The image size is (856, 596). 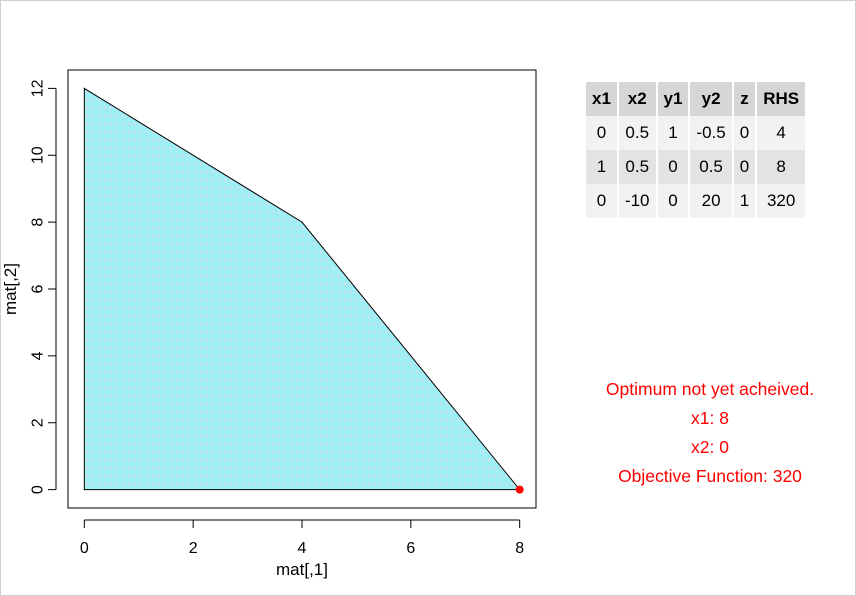 What do you see at coordinates (711, 99) in the screenshot?
I see `tableau-header-cell: y2` at bounding box center [711, 99].